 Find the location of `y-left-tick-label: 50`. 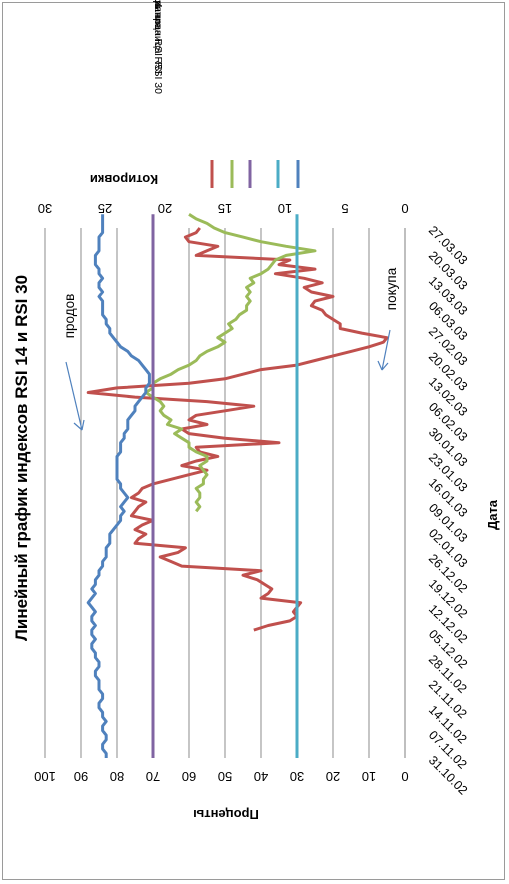

y-left-tick-label: 50 is located at coordinates (225, 776).